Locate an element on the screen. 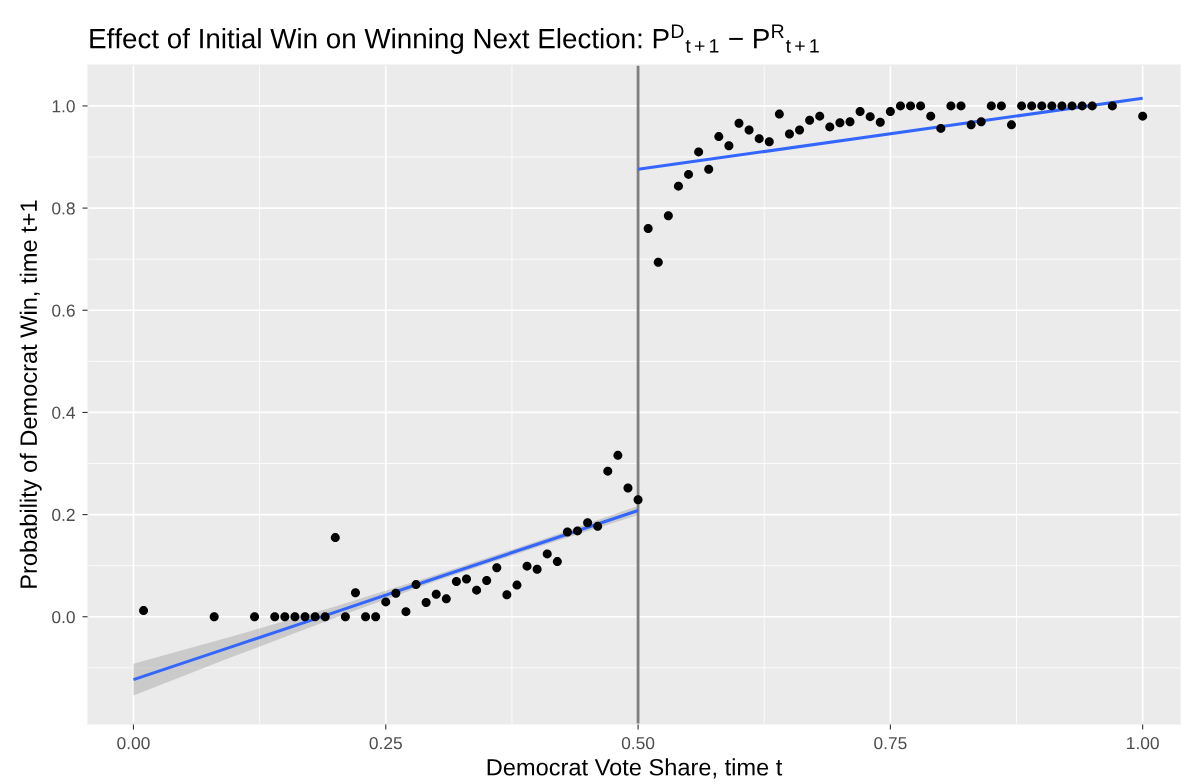 This screenshot has height=784, width=1185. chart-title: Effect of Initial Win on Winning Next Election: P$^{D}$$_{t+1}$ − P$^{R}$$_{t+1}$ is located at coordinates (454, 39).